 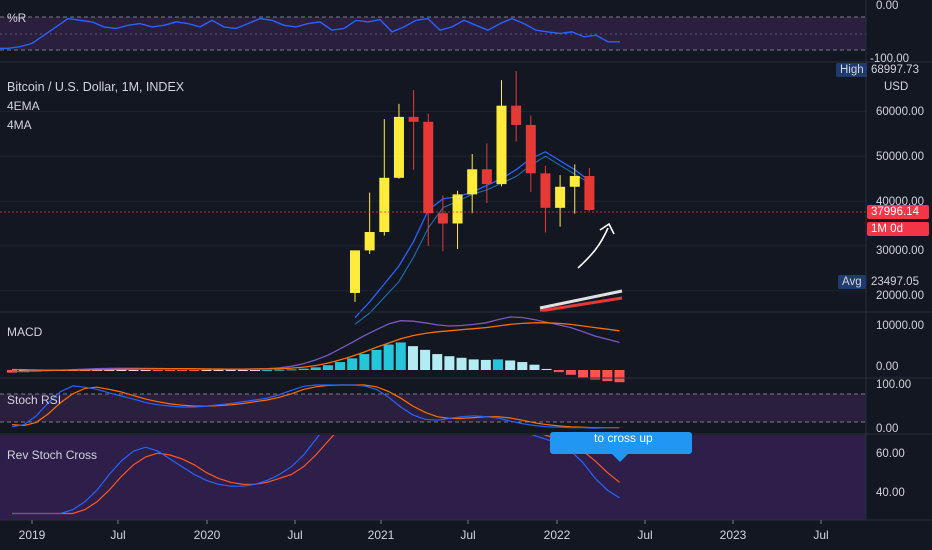 I want to click on avg-badge-value: 23497.05, so click(x=895, y=282).